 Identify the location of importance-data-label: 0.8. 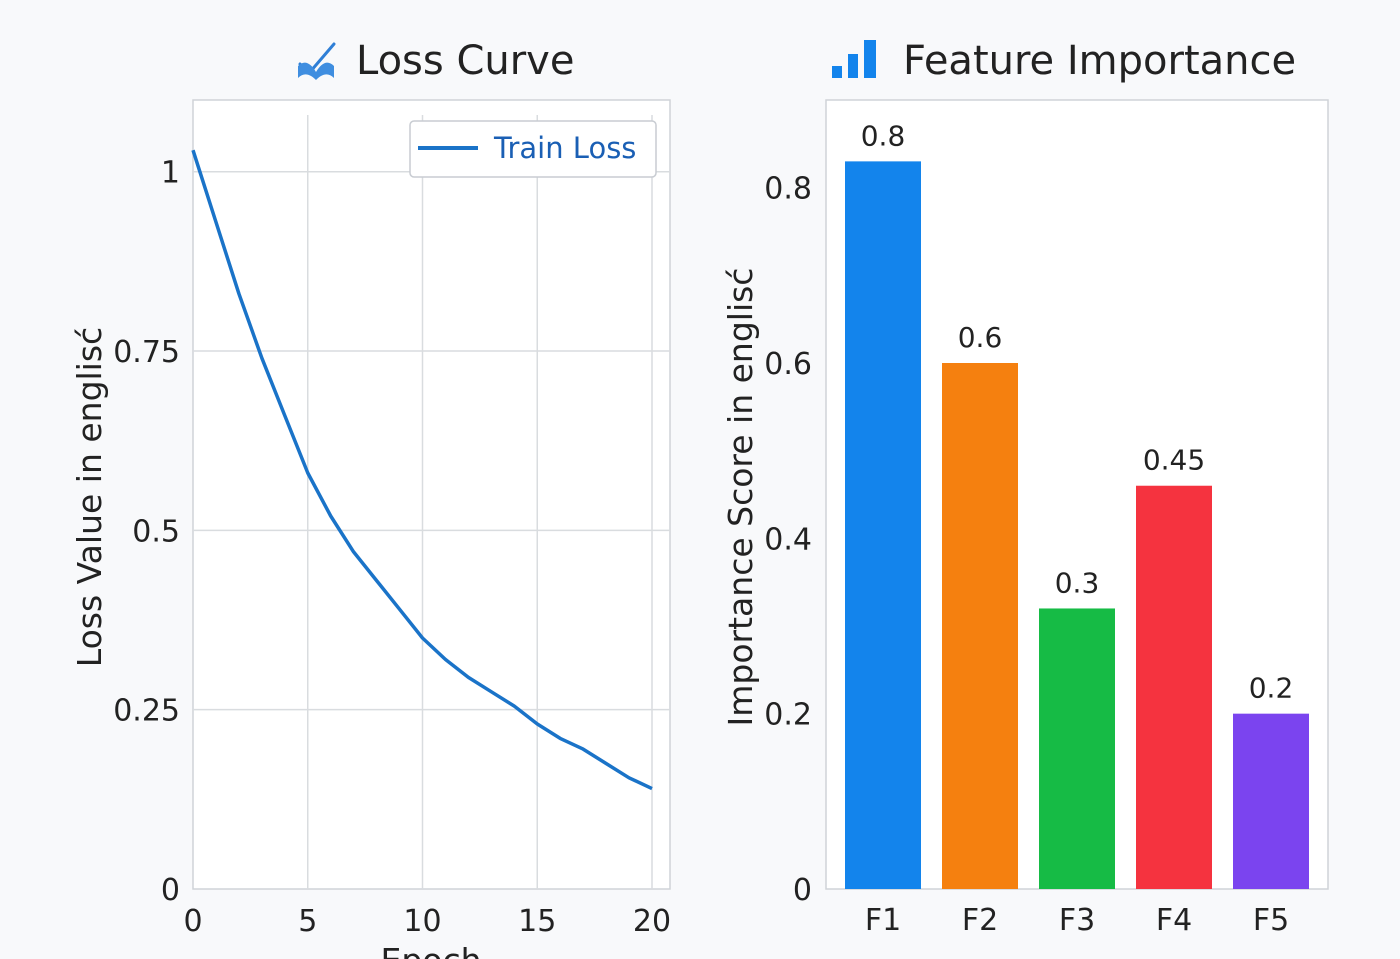
(883, 135).